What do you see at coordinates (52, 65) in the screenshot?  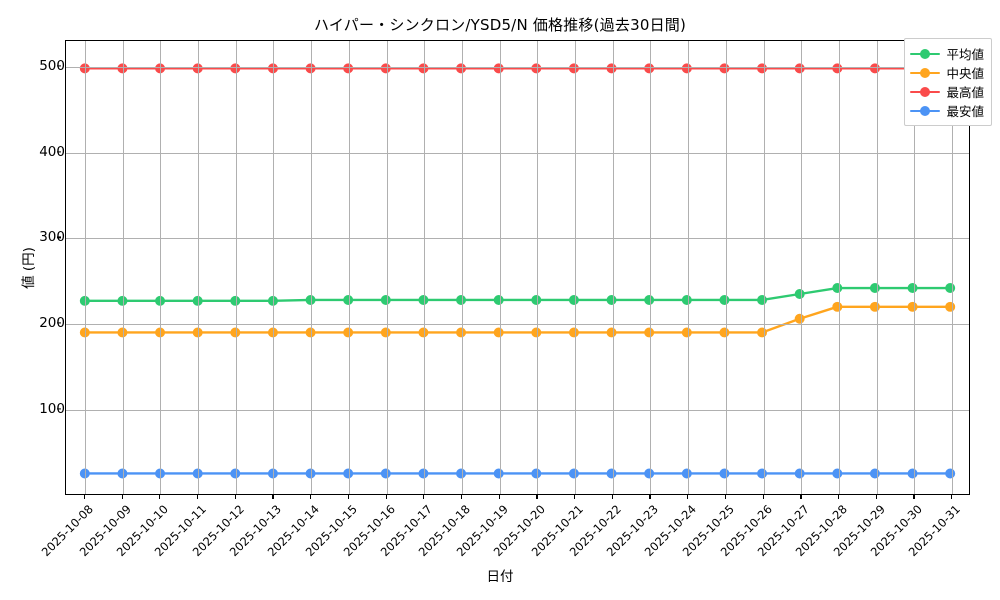 I see `y-axis-tick-label: 500` at bounding box center [52, 65].